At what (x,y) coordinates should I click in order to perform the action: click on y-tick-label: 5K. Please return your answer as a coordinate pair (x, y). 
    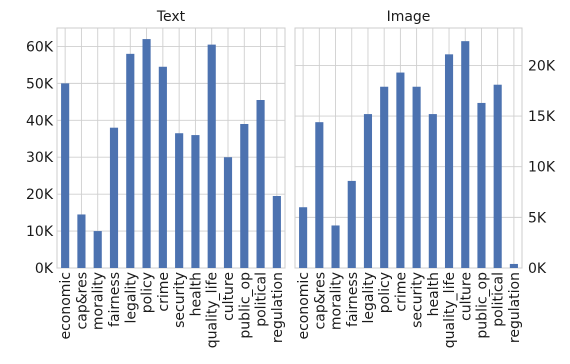
    Looking at the image, I should click on (537, 218).